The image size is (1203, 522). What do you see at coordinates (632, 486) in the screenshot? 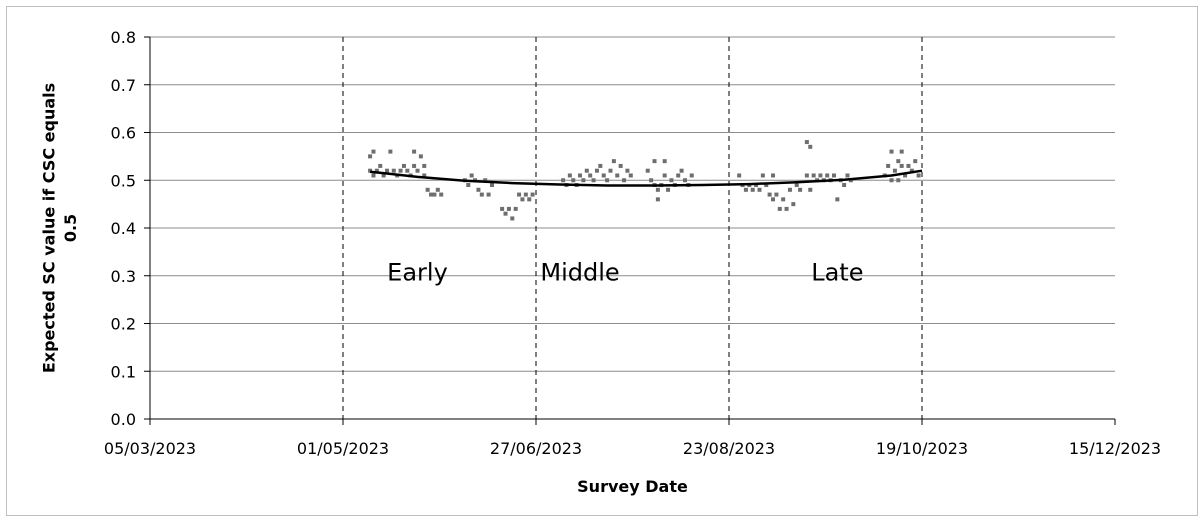
I see `x-axis-title: Survey Date` at bounding box center [632, 486].